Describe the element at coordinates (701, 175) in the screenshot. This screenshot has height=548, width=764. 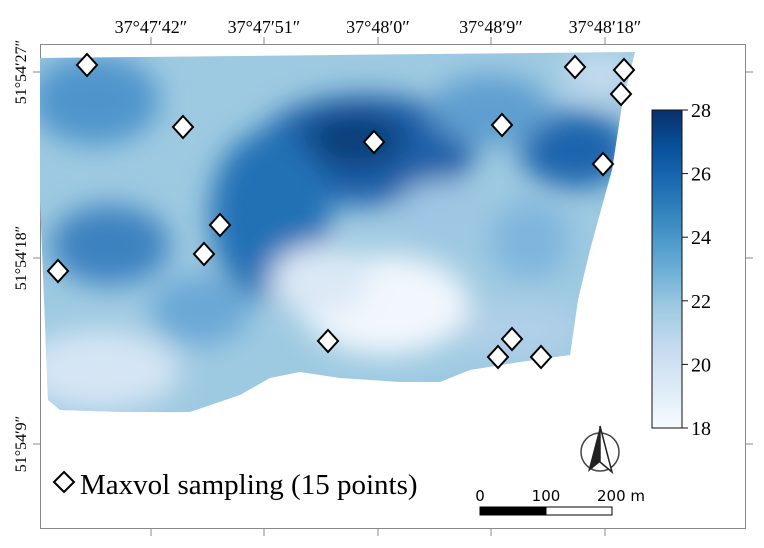
I see `colorbar-label: 26` at that location.